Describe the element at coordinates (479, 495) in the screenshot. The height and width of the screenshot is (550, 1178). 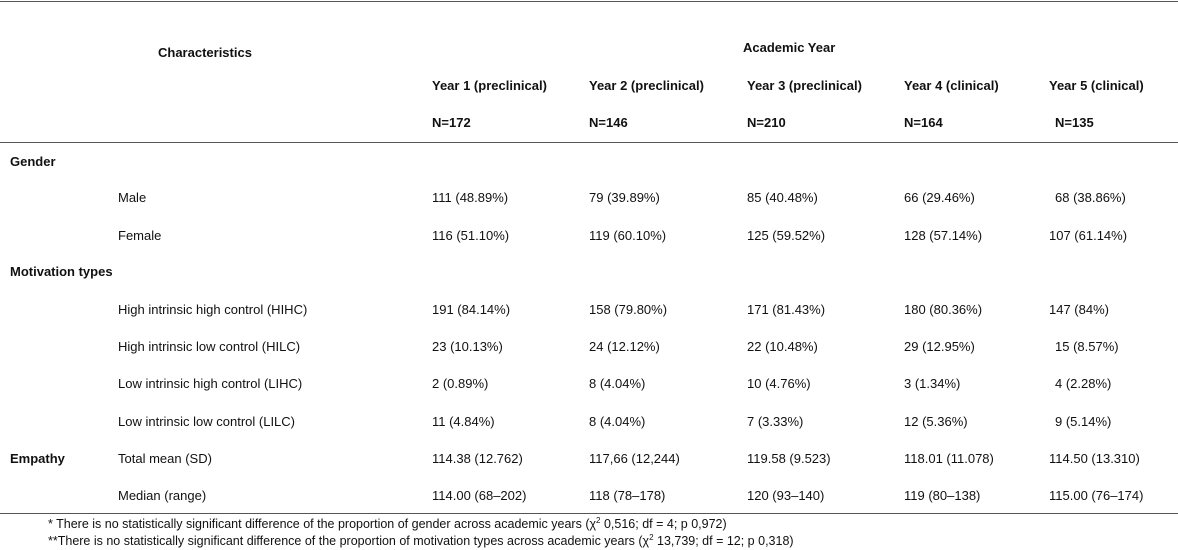
I see `cell-median-y1: 114.00 (68–202)` at that location.